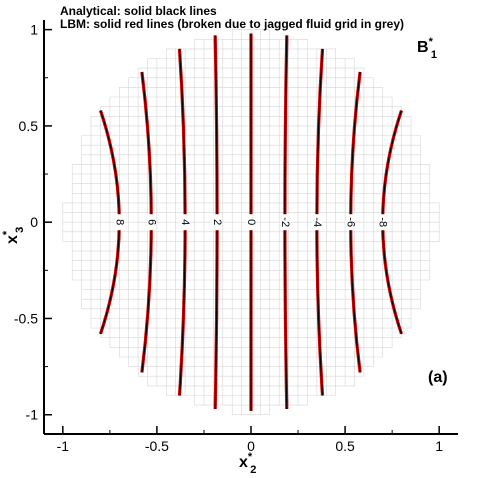 This screenshot has width=478, height=478. I want to click on contour-label: 2, so click(217, 222).